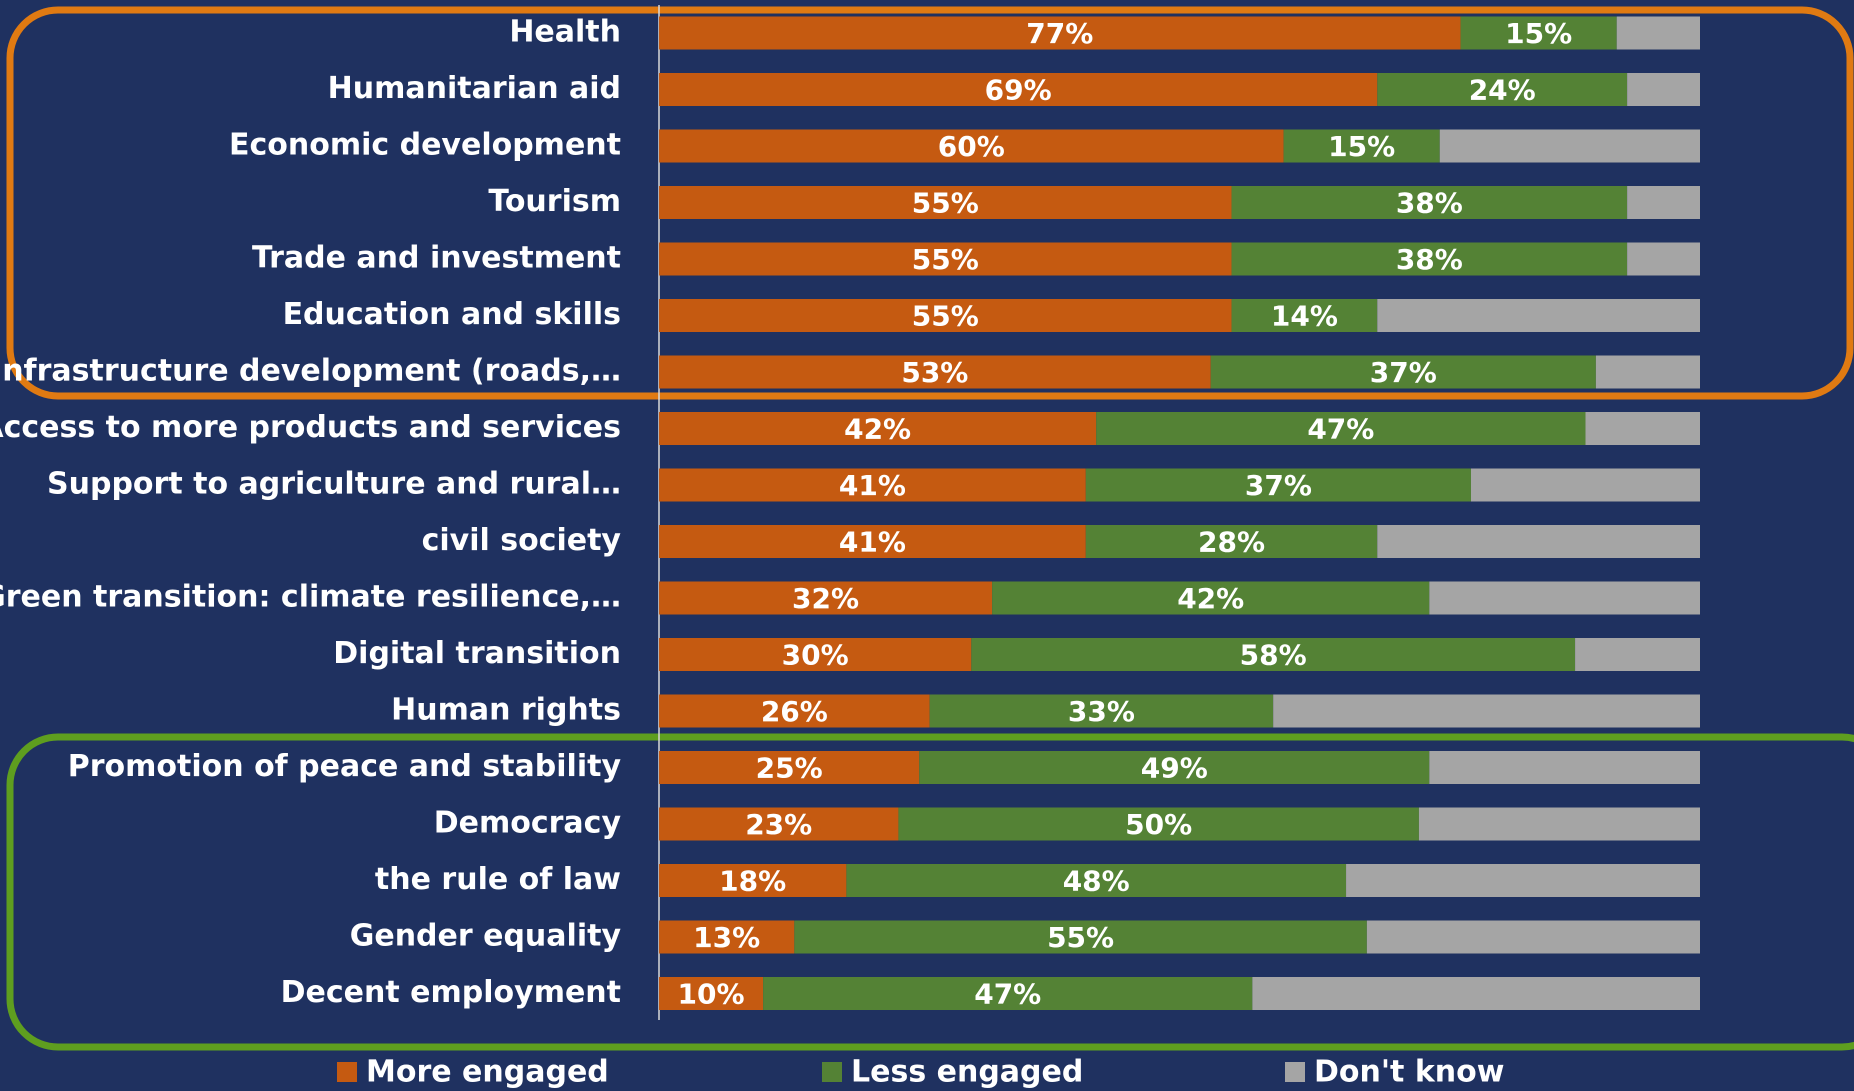 This screenshot has width=1854, height=1091. I want to click on value-label: 23%, so click(778, 824).